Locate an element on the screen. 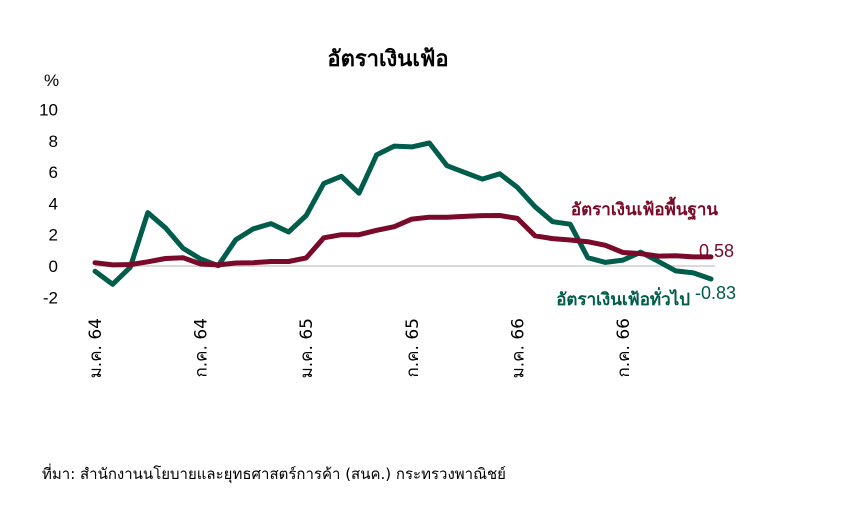 Image resolution: width=844 pixels, height=517 pixels. end-value-core: 0.58 is located at coordinates (716, 251).